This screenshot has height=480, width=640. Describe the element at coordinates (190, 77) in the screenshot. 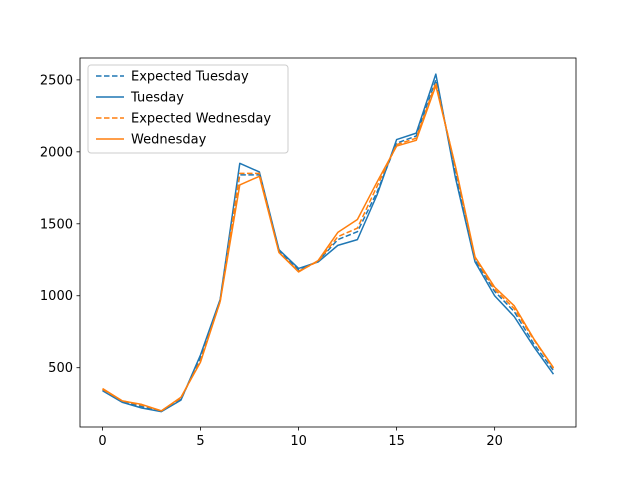

I see `legend-label-1: Expected Tuesday` at that location.